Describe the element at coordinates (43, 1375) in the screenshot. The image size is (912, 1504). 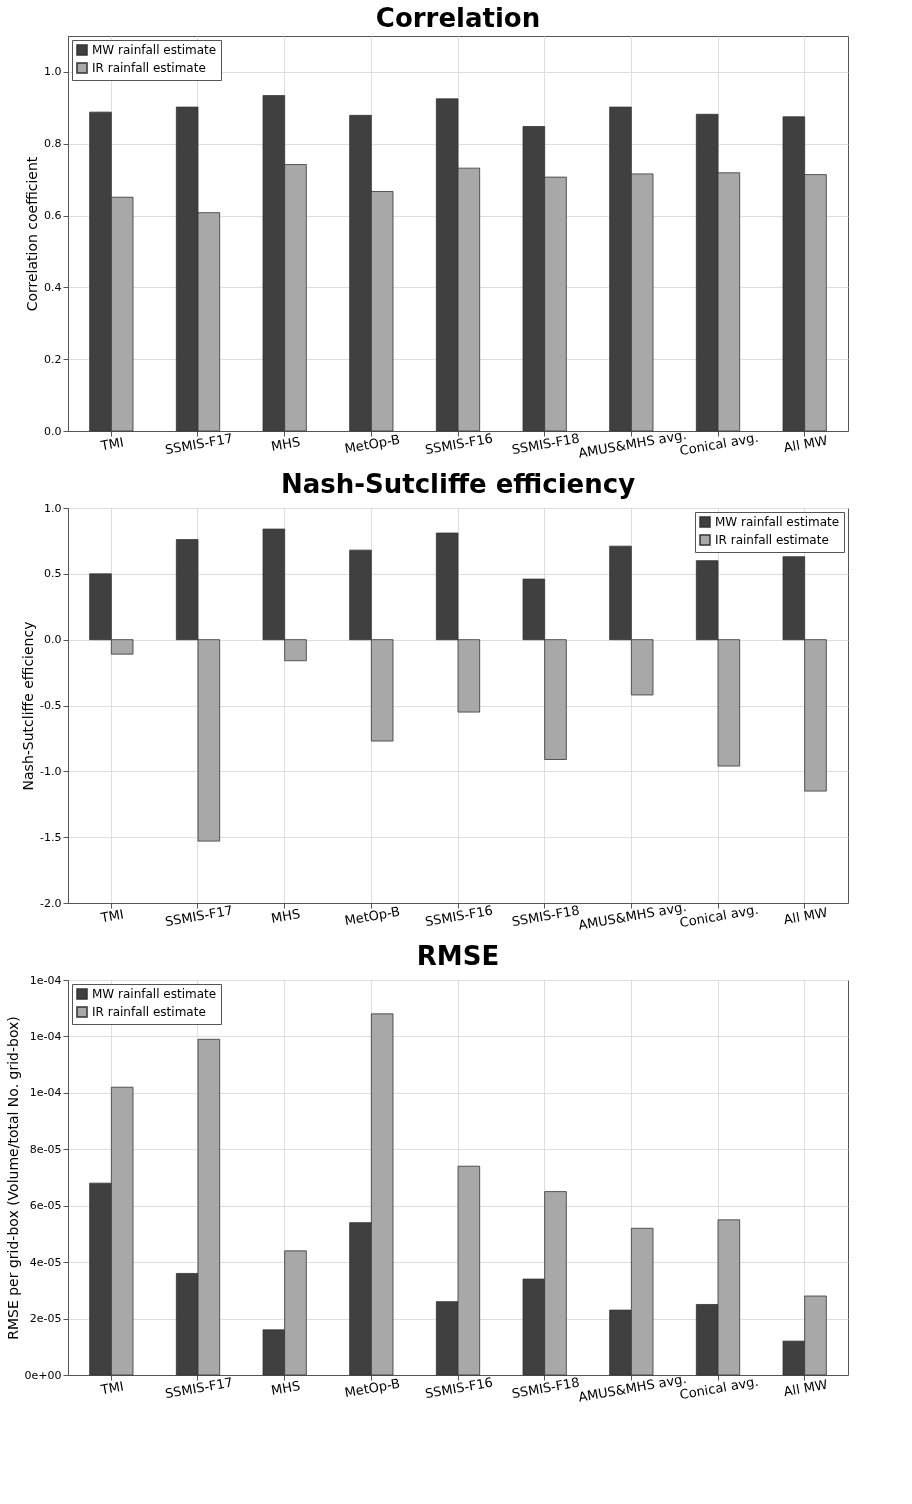
I see `y-tick-label: 0e+00` at that location.